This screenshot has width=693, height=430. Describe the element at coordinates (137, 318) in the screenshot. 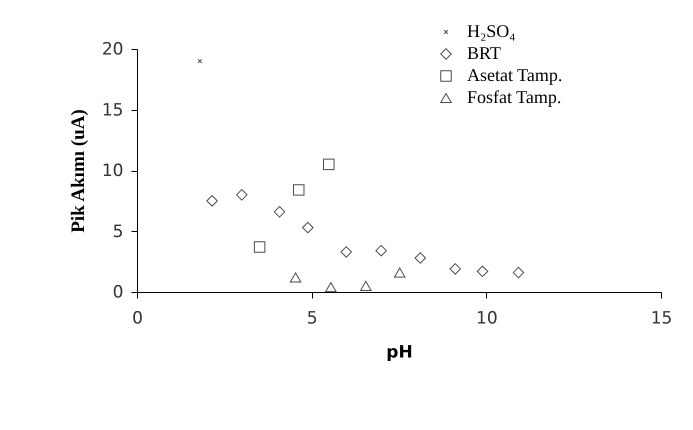

I see `x-tick-label: 0` at that location.